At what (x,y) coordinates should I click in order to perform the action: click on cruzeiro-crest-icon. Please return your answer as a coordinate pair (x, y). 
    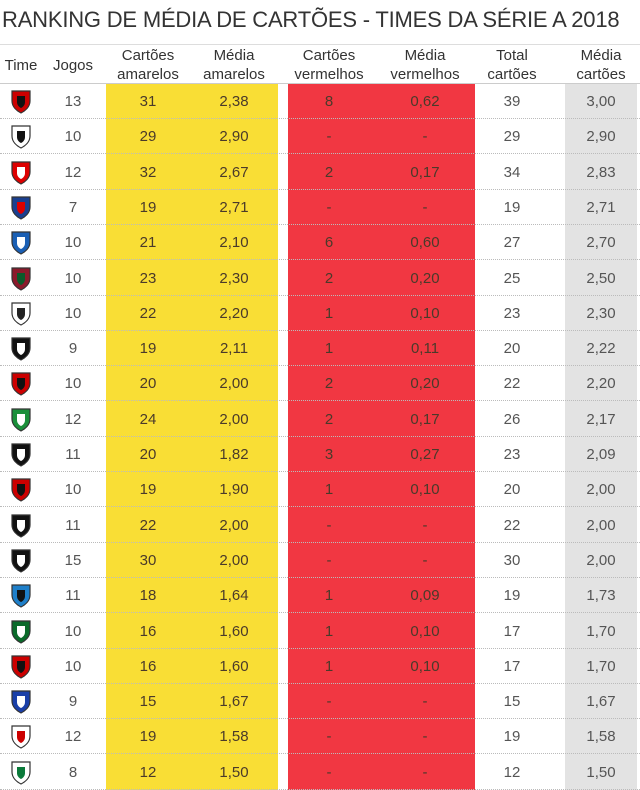
    Looking at the image, I should click on (21, 702).